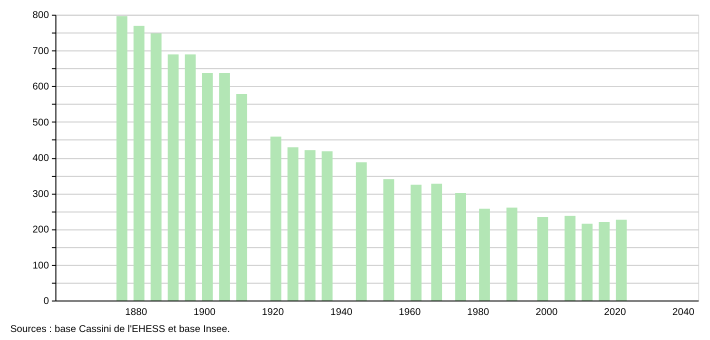 The height and width of the screenshot is (340, 710). I want to click on y-tick-label: 600, so click(41, 87).